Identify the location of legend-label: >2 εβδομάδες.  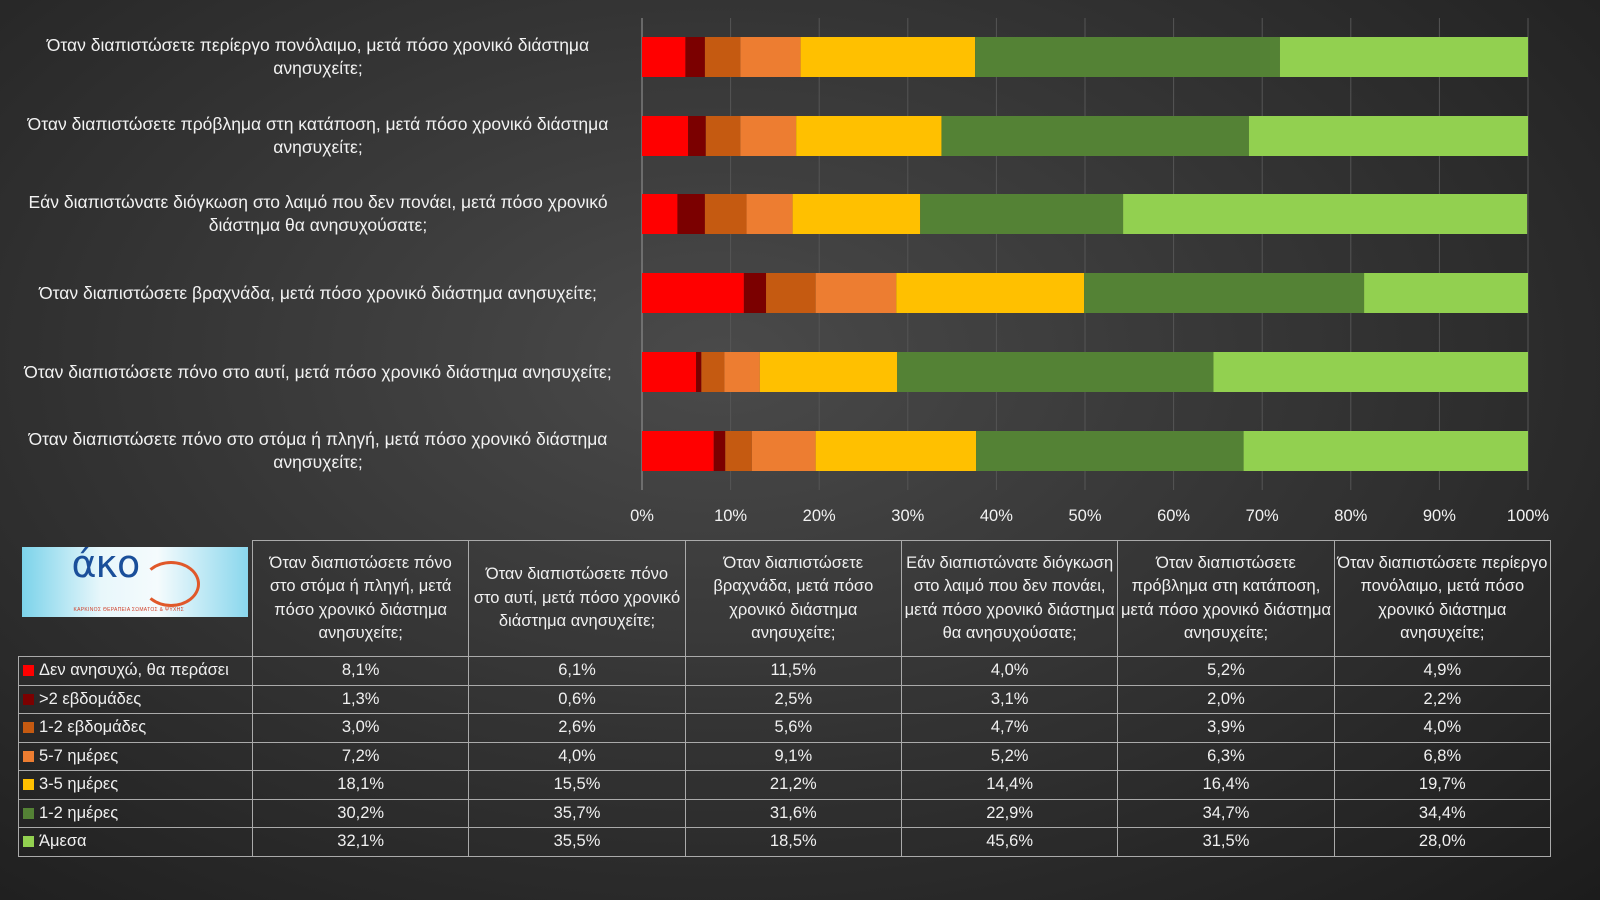
(90, 698).